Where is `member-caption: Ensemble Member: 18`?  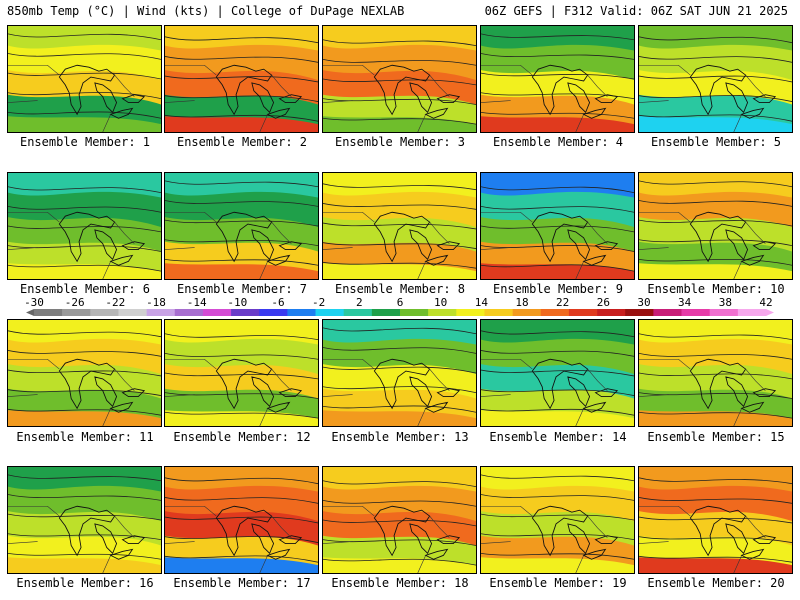
member-caption: Ensemble Member: 18 is located at coordinates (400, 583).